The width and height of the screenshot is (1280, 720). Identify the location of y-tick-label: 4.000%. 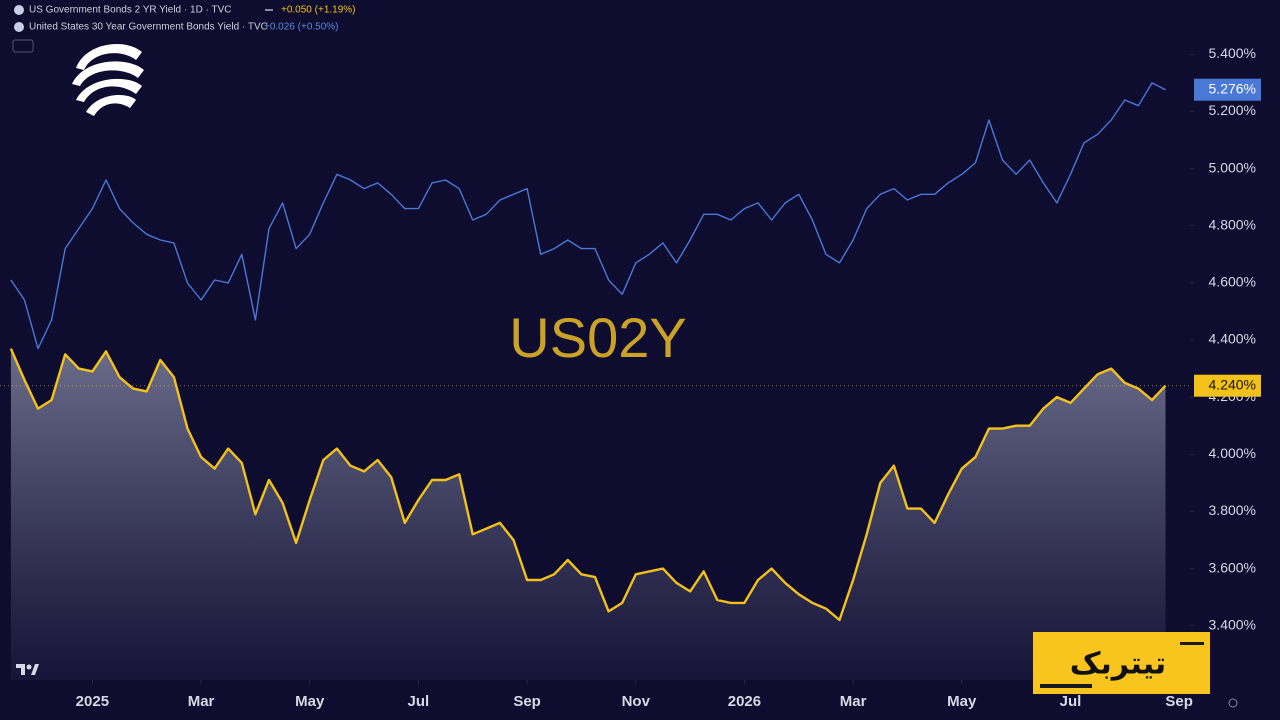
(1232, 453).